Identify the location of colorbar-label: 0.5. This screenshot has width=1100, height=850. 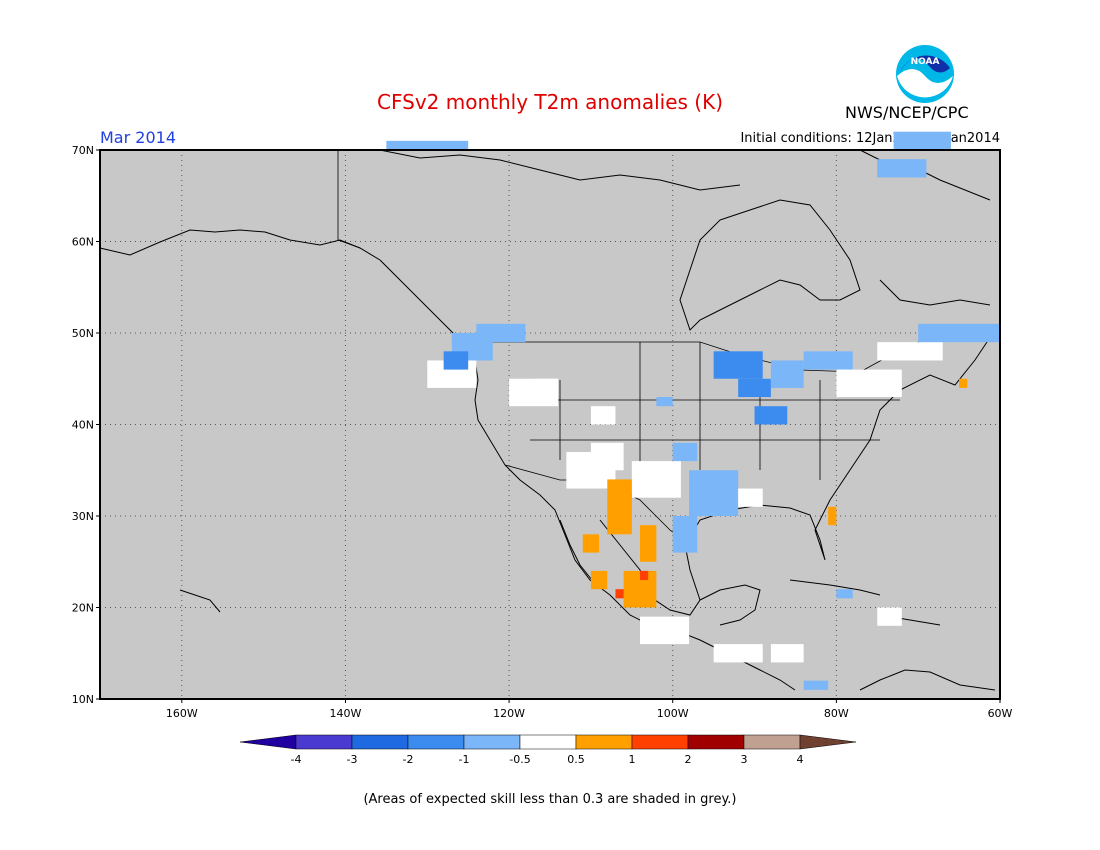
(576, 759).